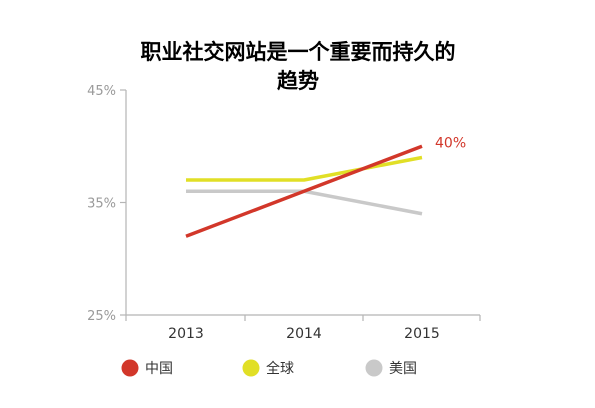  Describe the element at coordinates (403, 369) in the screenshot. I see `legend-label: 美国` at that location.